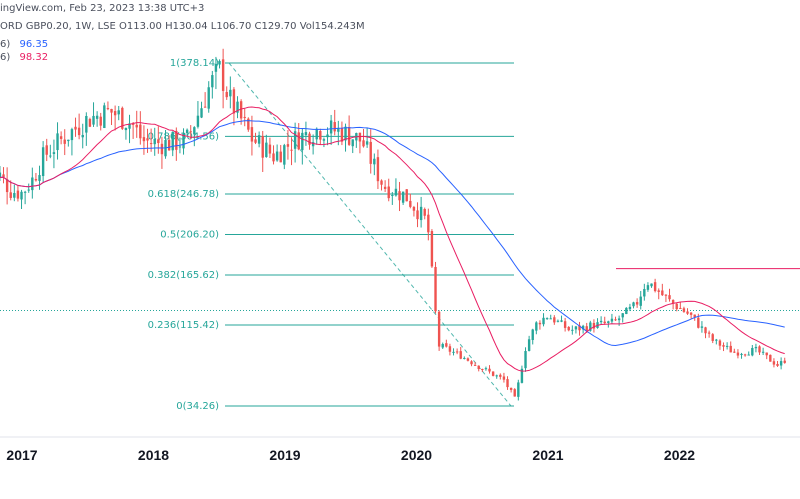 Image resolution: width=800 pixels, height=499 pixels. Describe the element at coordinates (58, 26) in the screenshot. I see `header-symbol: ORD GBP0.20, 1W, LSE` at that location.